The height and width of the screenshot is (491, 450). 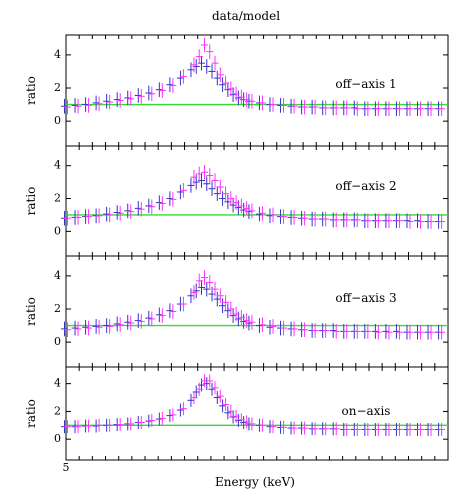 I want to click on chart-title: data/model, so click(x=246, y=16).